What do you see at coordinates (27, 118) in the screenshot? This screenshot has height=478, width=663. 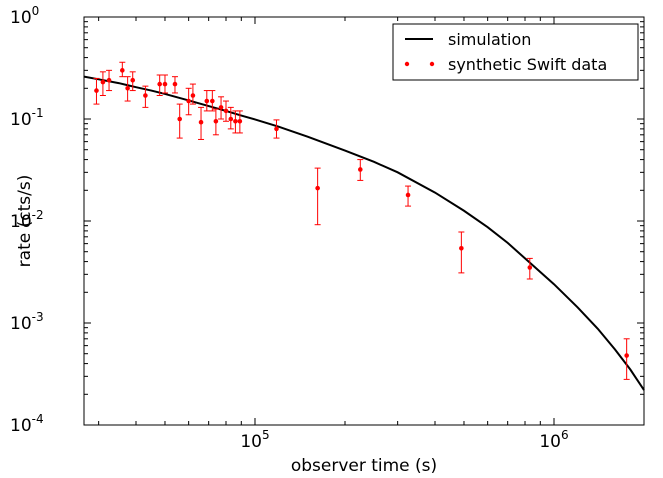 I see `y-tick-label: 10⁻¹` at bounding box center [27, 118].